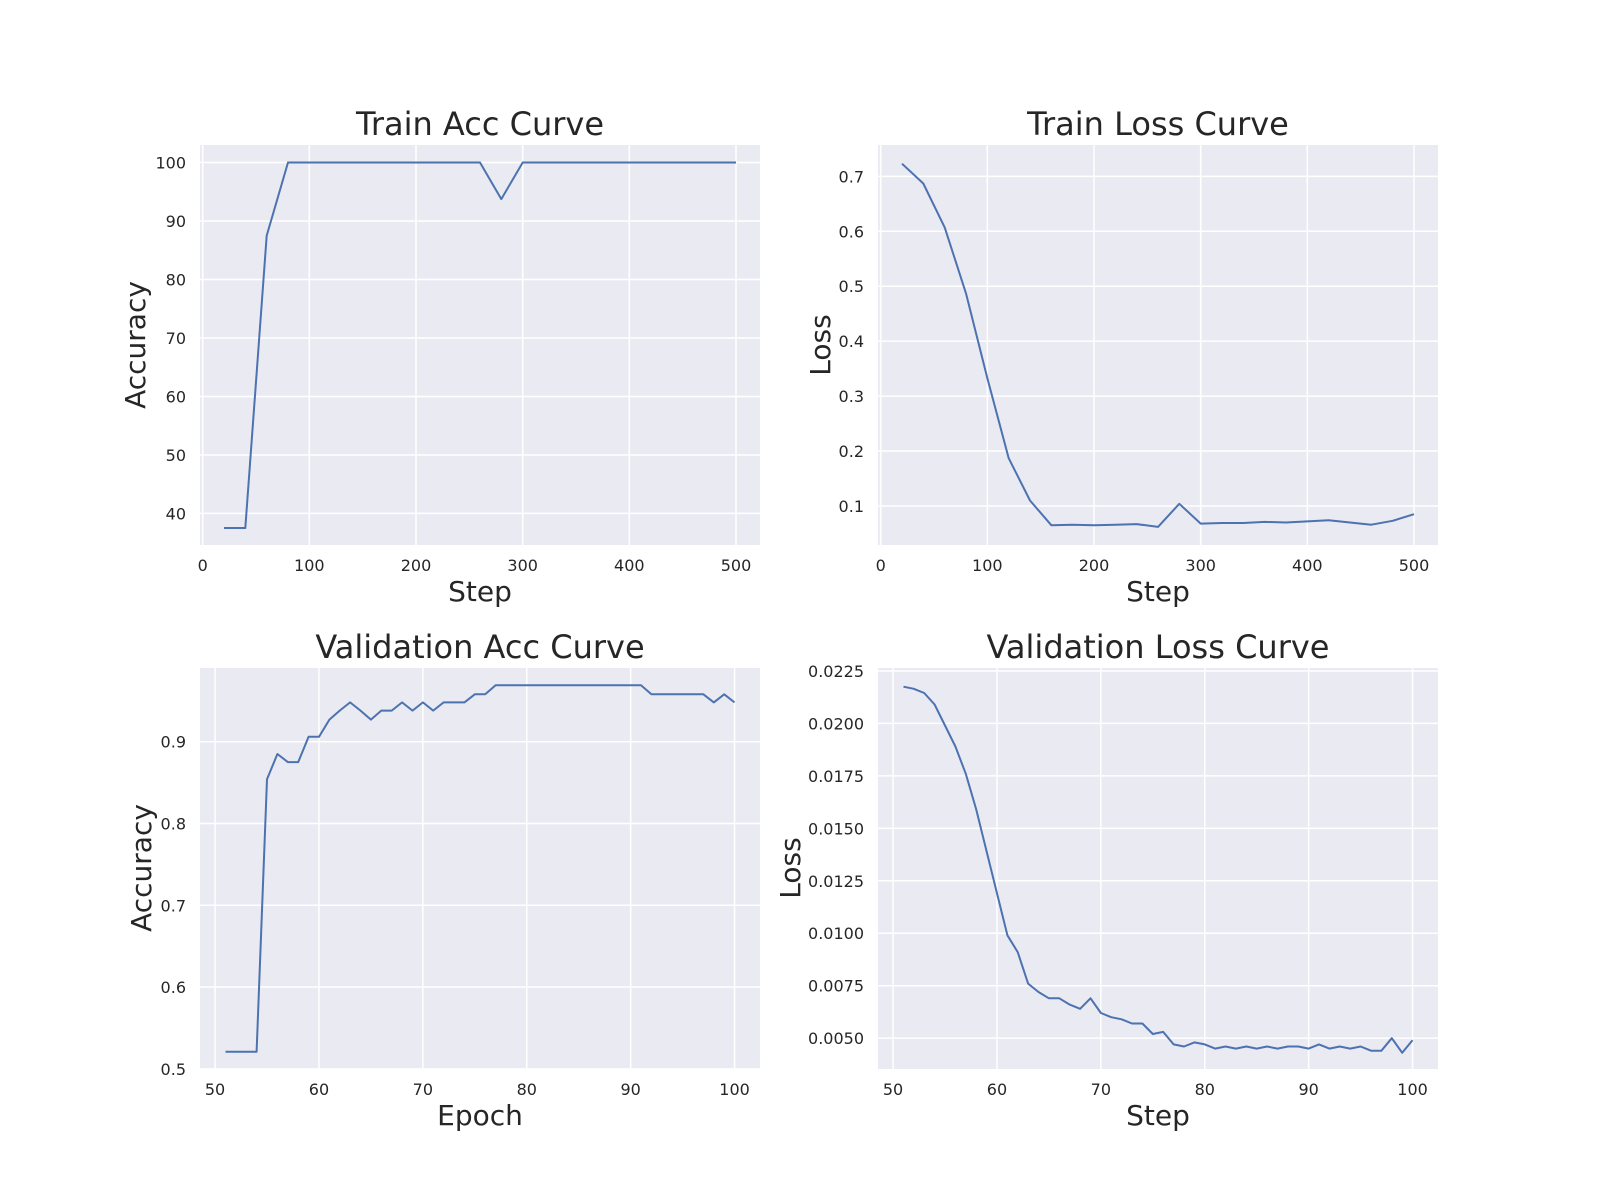 The height and width of the screenshot is (1200, 1600). I want to click on chart-title: Validation Acc Curve, so click(479, 647).